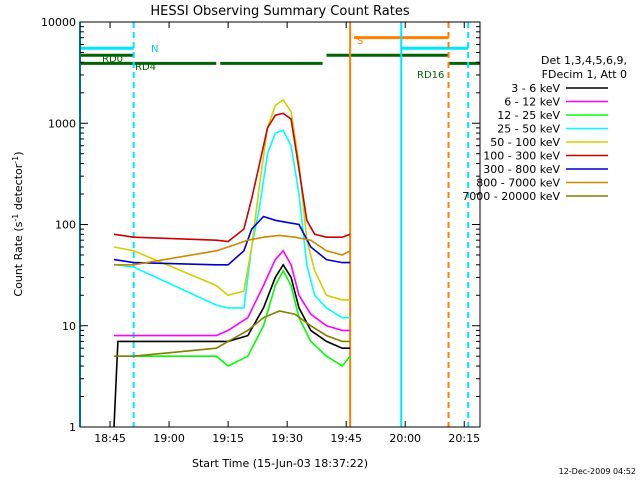 Image resolution: width=640 pixels, height=480 pixels. Describe the element at coordinates (584, 60) in the screenshot. I see `legend-title-line1: Det 1,3,4,5,6,9,` at that location.